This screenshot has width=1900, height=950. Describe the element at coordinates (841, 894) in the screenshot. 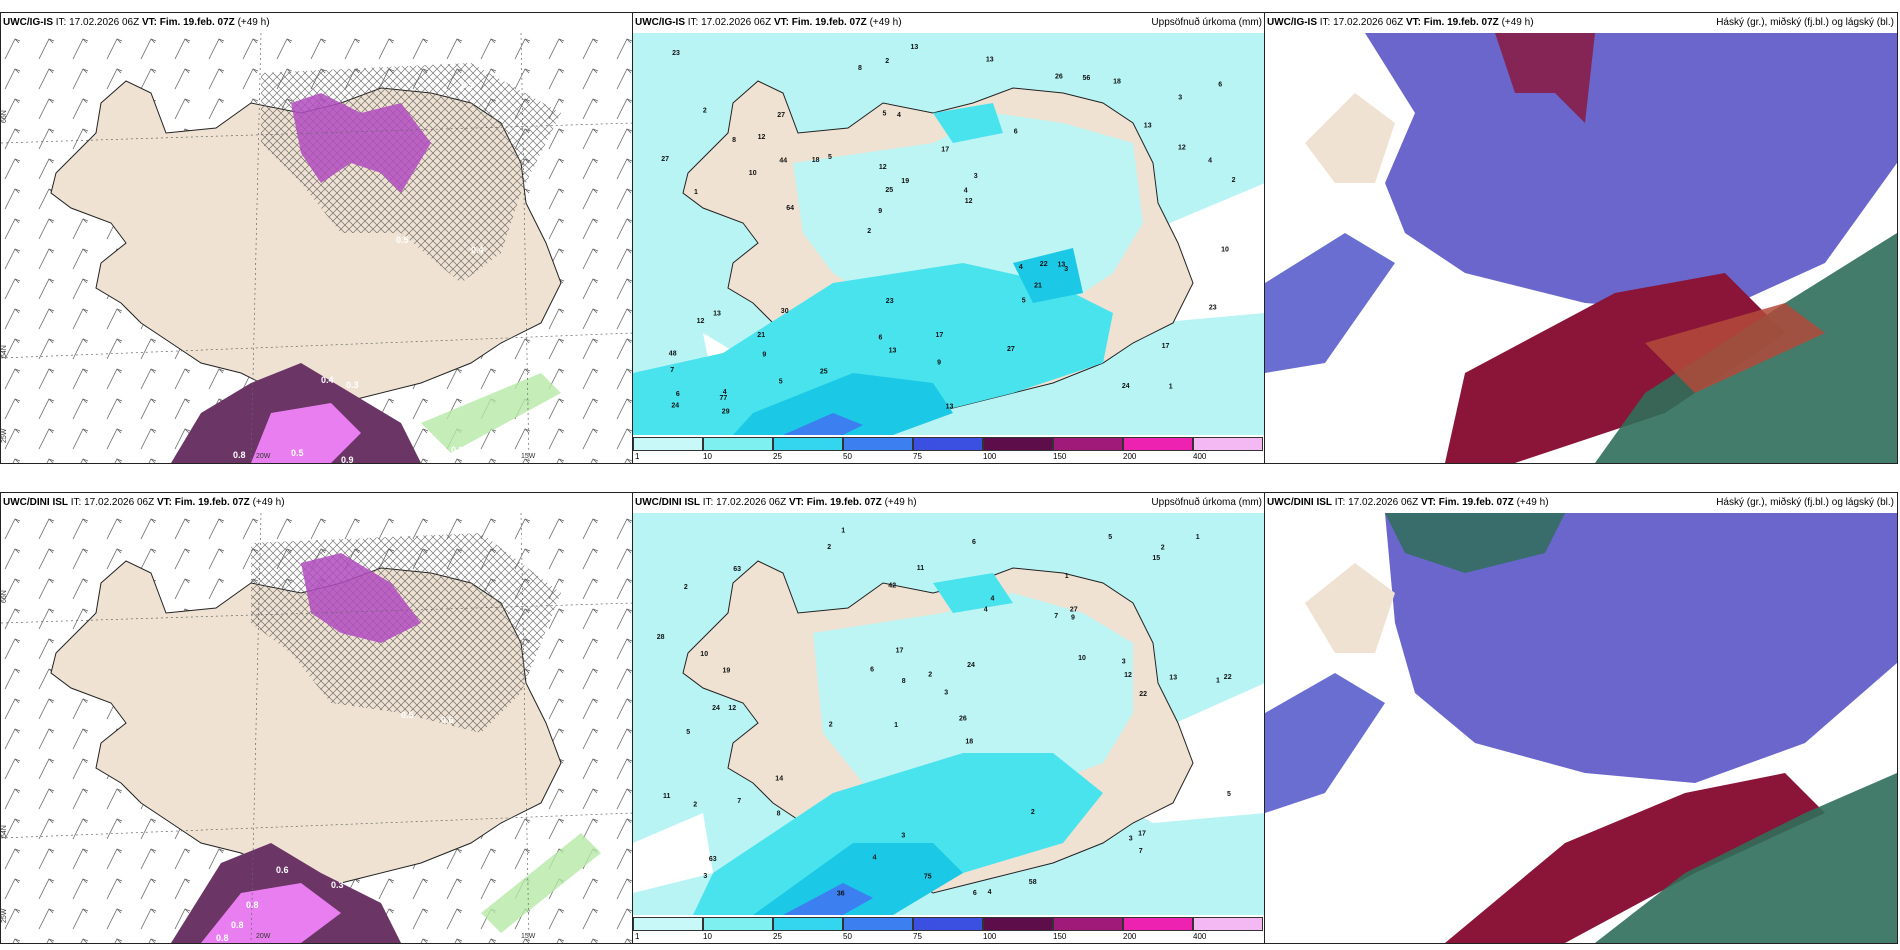

I see `precip-value: 36` at that location.